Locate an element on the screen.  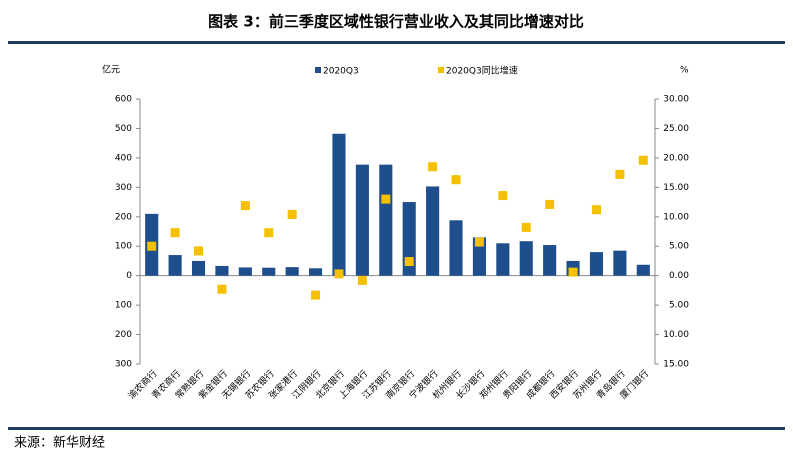
y2-tick-label: 0.00 is located at coordinates (679, 276).